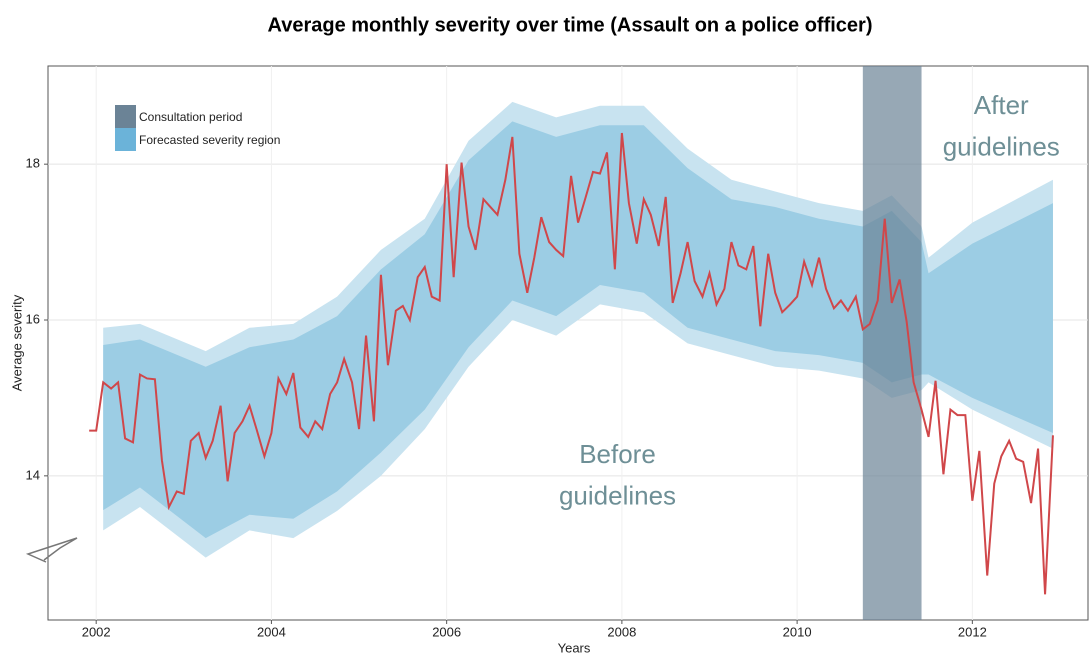 The image size is (1089, 655). Describe the element at coordinates (33, 318) in the screenshot. I see `y-tick-label: 16` at that location.